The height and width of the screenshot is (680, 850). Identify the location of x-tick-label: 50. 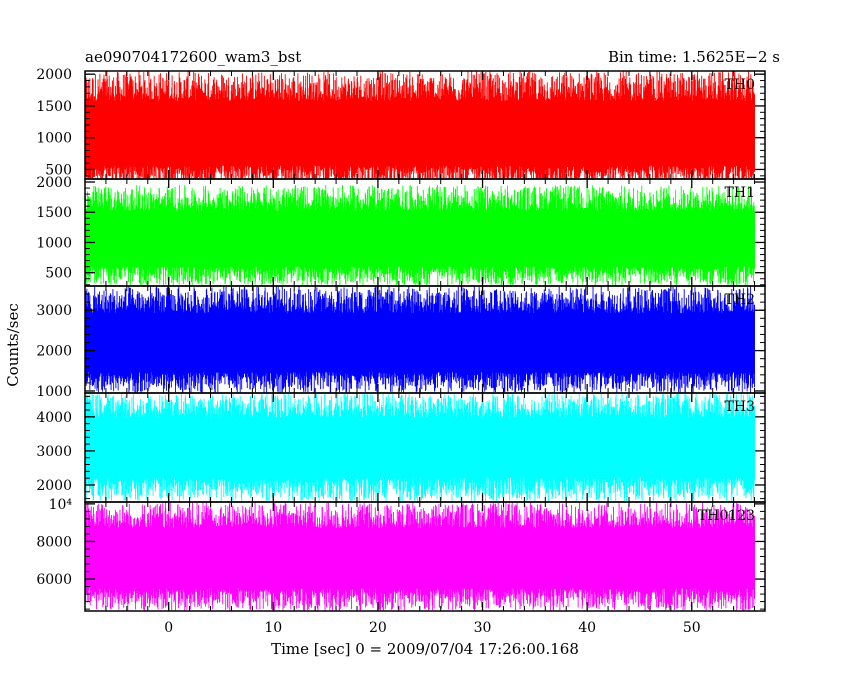
(692, 628).